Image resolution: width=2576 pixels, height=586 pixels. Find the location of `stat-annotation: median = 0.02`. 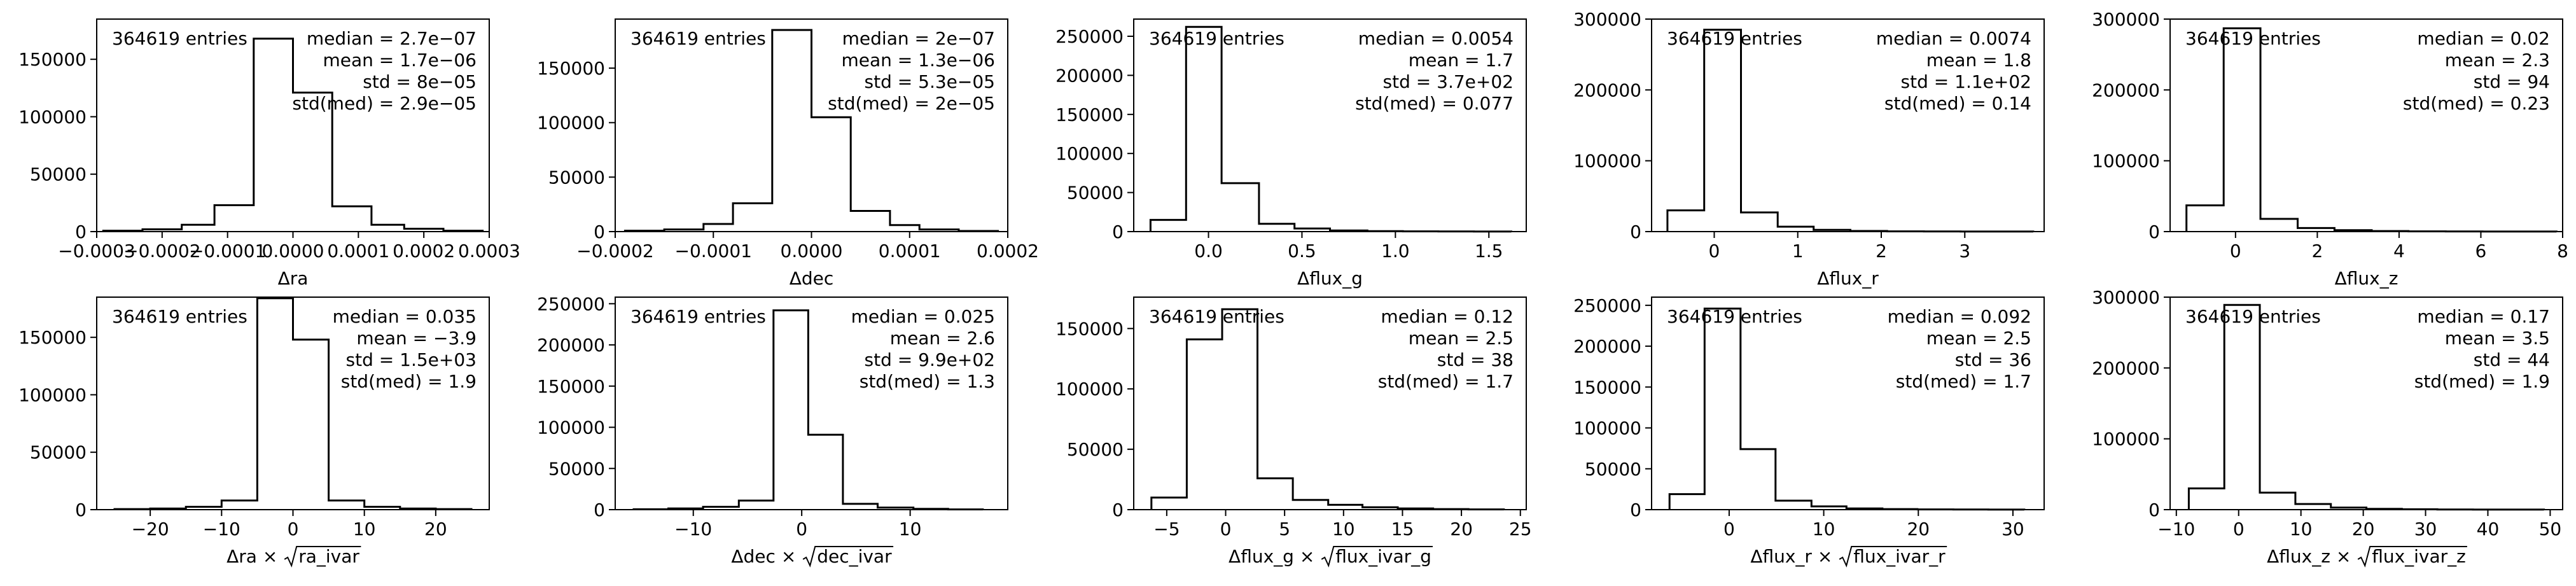

stat-annotation: median = 0.02 is located at coordinates (2483, 38).